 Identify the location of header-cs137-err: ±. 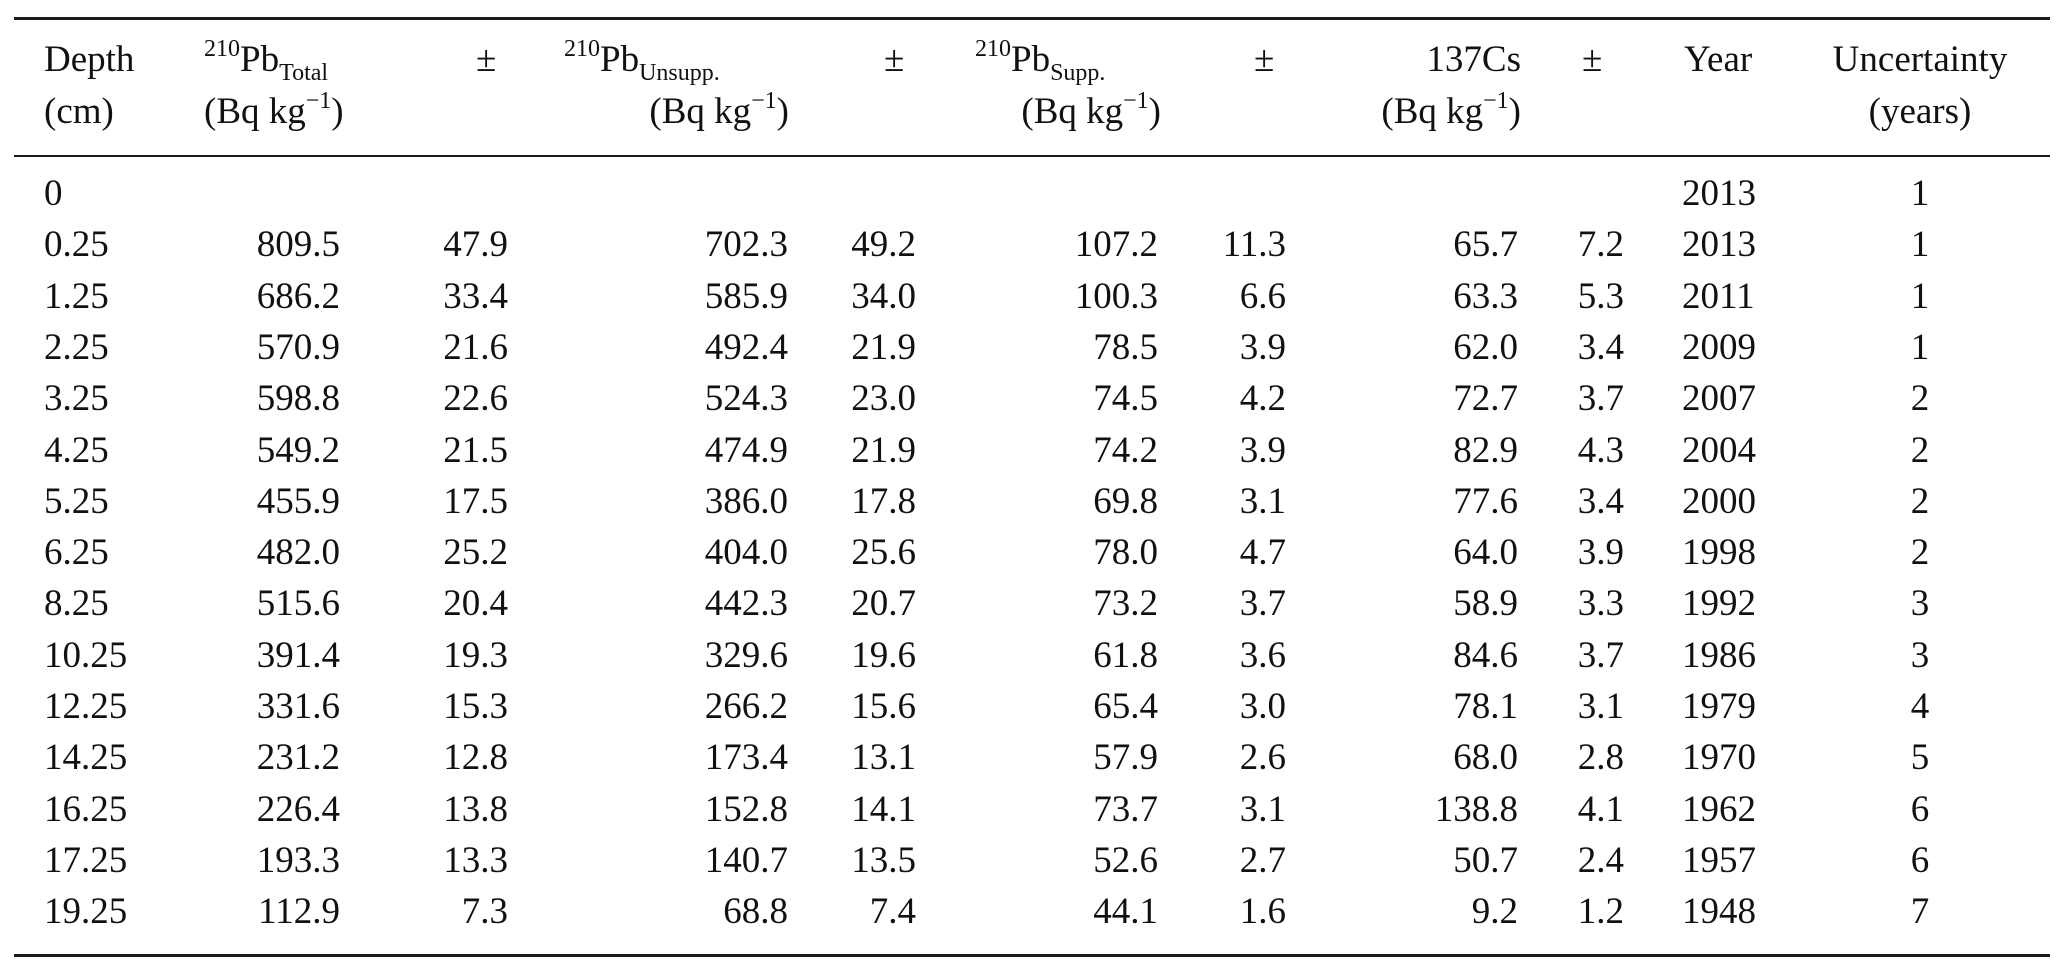
(1592, 60).